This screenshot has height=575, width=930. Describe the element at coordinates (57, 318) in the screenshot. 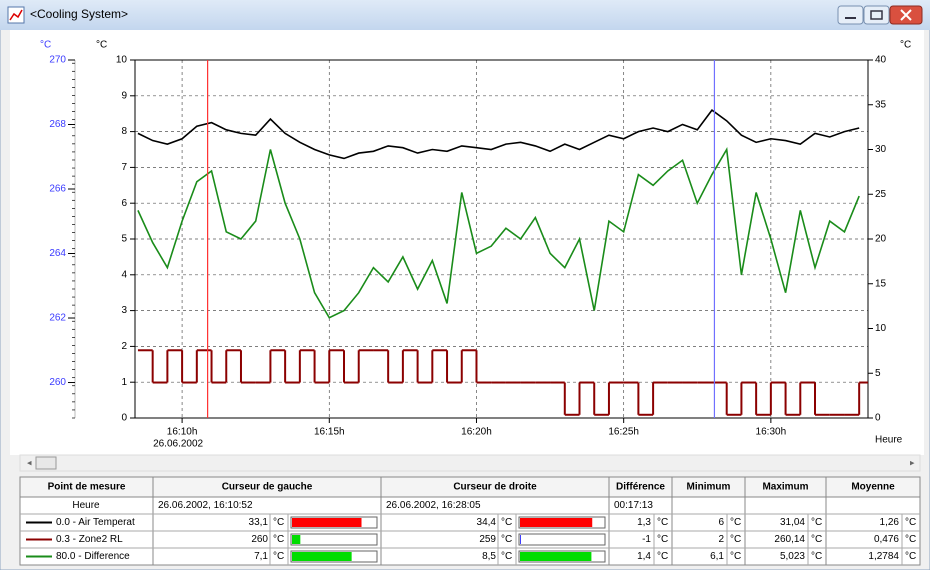

I see `y3-tick-label: 262` at that location.